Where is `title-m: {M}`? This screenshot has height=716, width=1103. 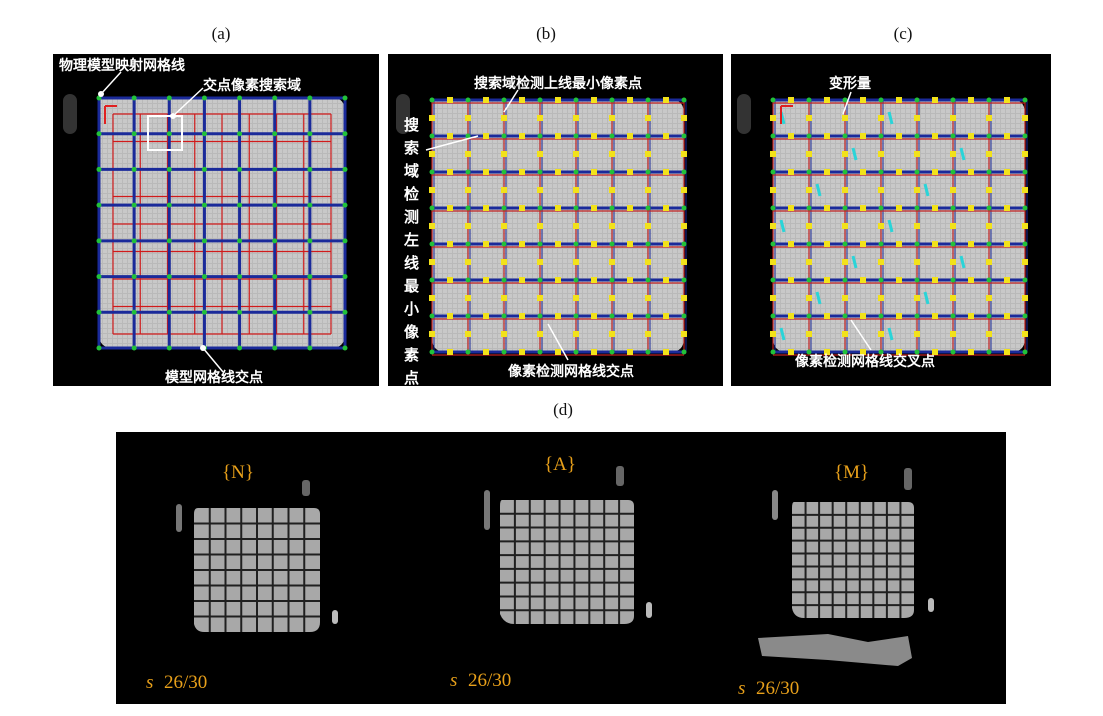 title-m: {M} is located at coordinates (851, 472).